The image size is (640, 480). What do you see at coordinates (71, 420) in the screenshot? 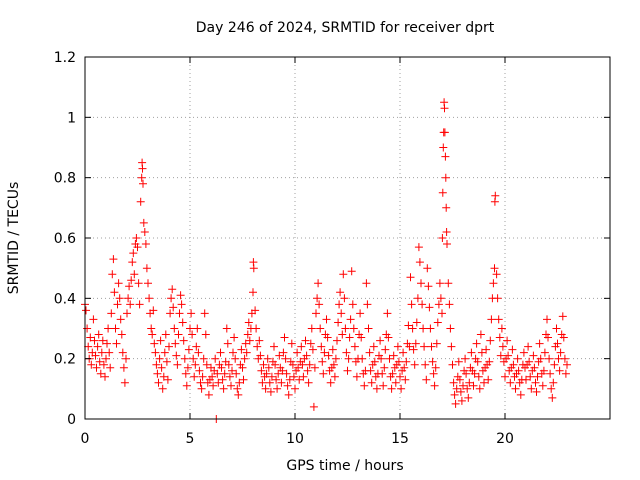
I see `y-tick-label: 0` at bounding box center [71, 420].